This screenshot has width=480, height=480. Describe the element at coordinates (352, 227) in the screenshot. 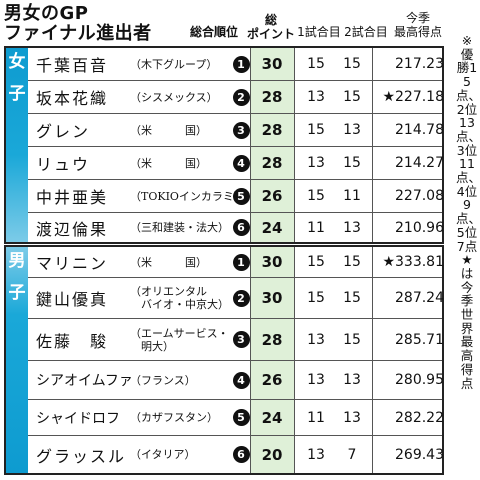

I see `seg2-points: 13` at that location.